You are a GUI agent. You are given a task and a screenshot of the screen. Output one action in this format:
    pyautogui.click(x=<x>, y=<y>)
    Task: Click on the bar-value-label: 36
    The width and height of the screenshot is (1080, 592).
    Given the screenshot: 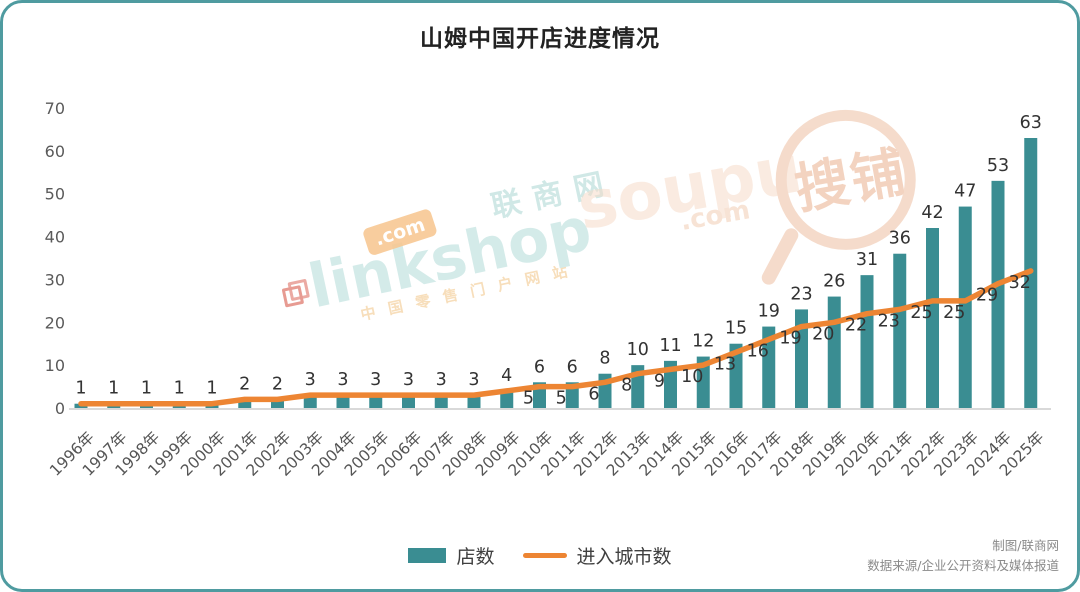 What is the action you would take?
    pyautogui.click(x=900, y=239)
    